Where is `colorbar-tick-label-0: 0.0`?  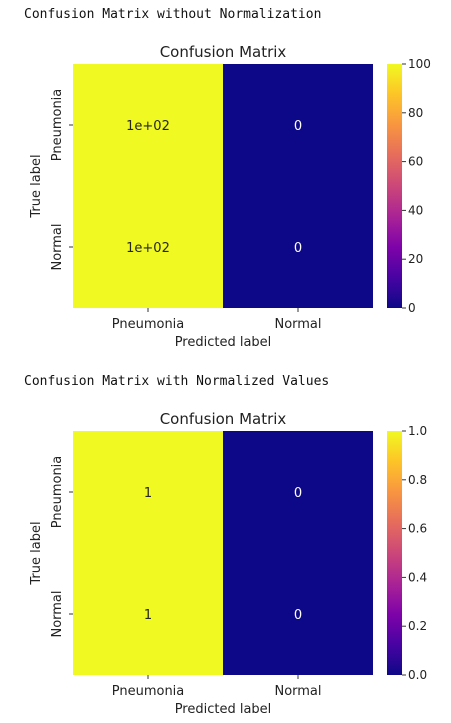 colorbar-tick-label-0: 0.0 is located at coordinates (417, 675).